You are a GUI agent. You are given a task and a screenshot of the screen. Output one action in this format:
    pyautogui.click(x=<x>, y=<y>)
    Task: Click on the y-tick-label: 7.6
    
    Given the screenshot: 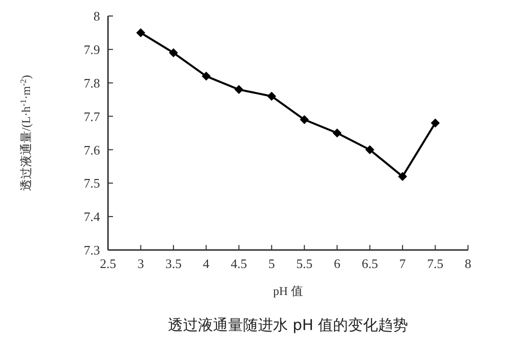 What is the action you would take?
    pyautogui.click(x=92, y=150)
    